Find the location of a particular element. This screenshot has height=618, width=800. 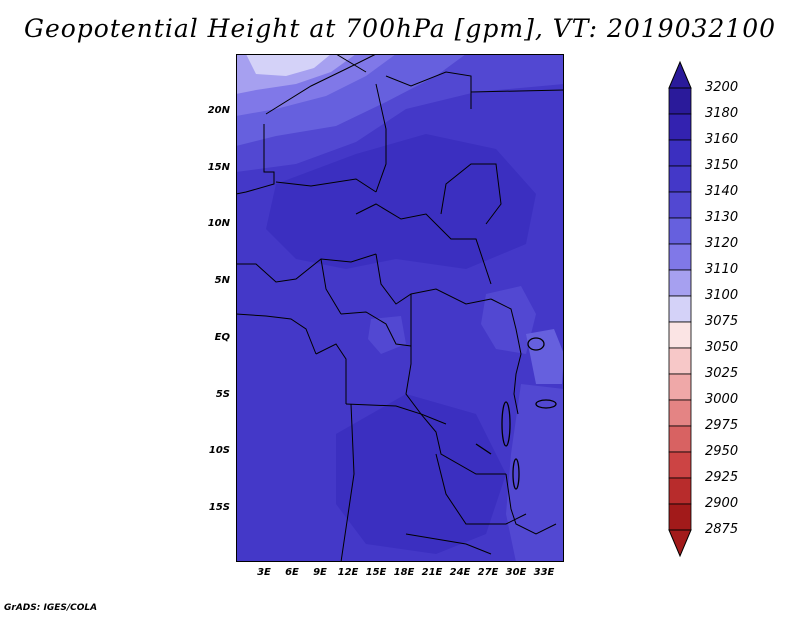

colorbar-bottom-arrow is located at coordinates (680, 543).